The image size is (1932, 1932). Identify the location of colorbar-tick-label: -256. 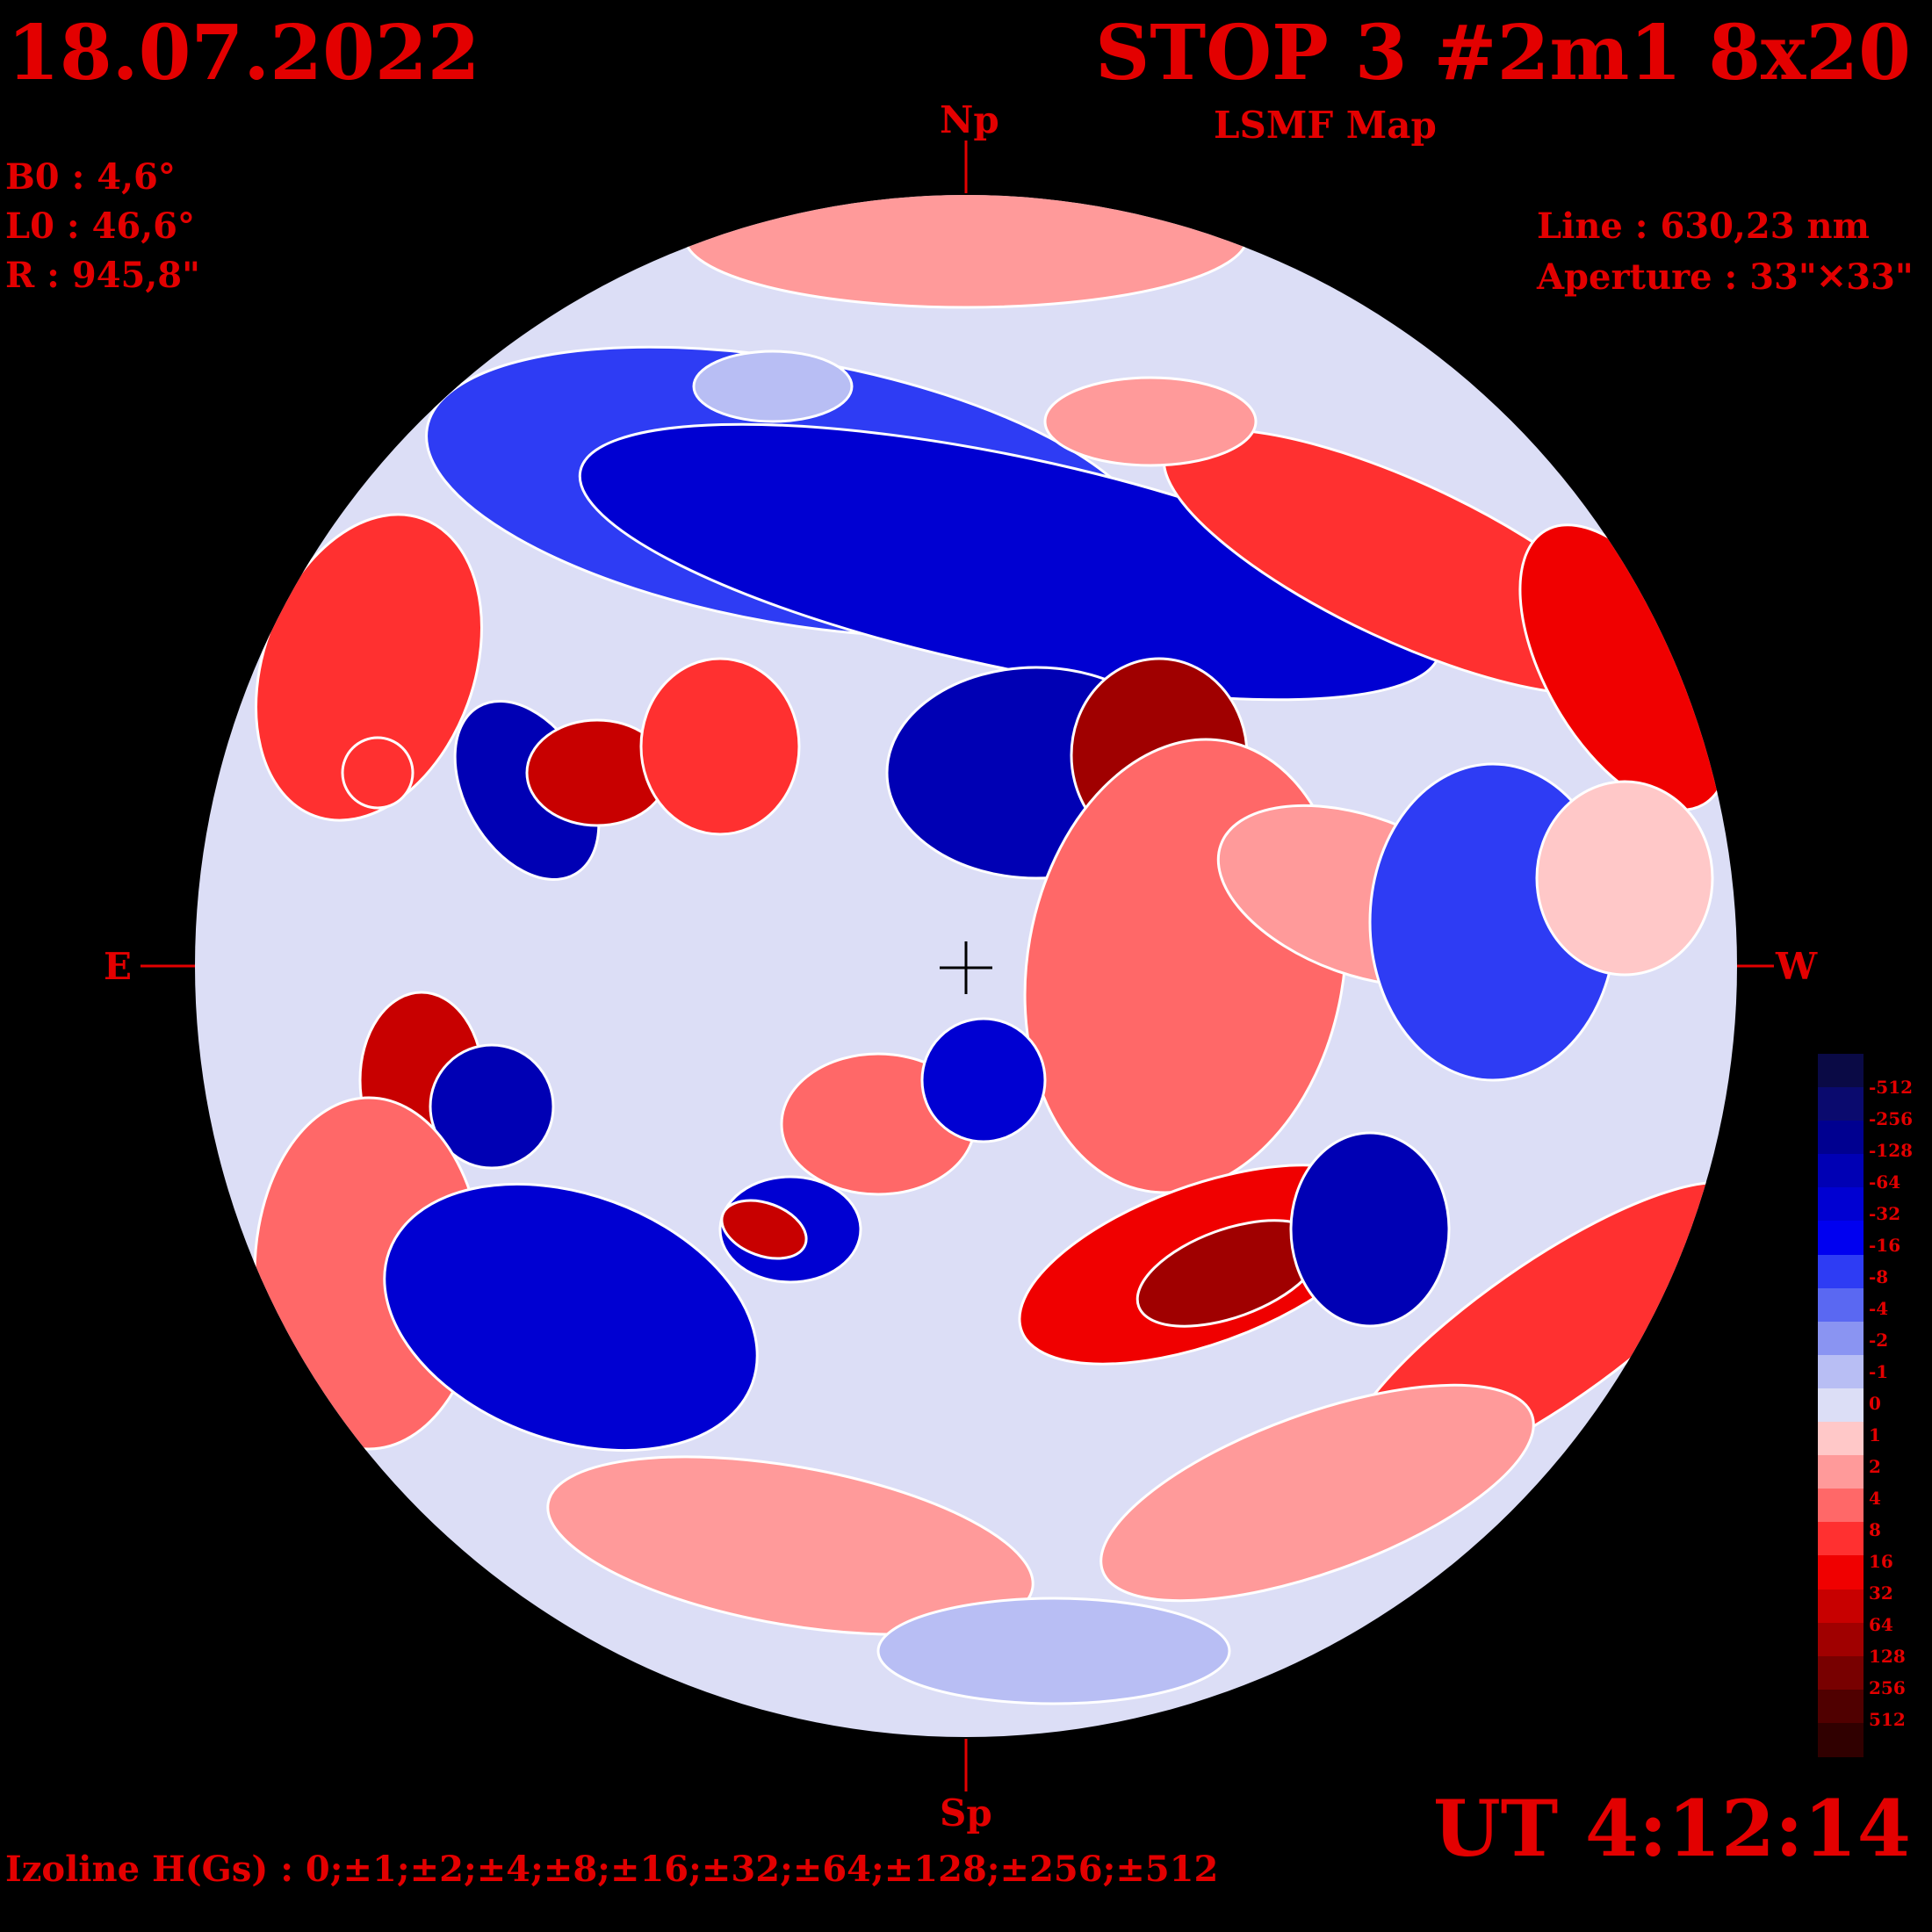
(1891, 1119).